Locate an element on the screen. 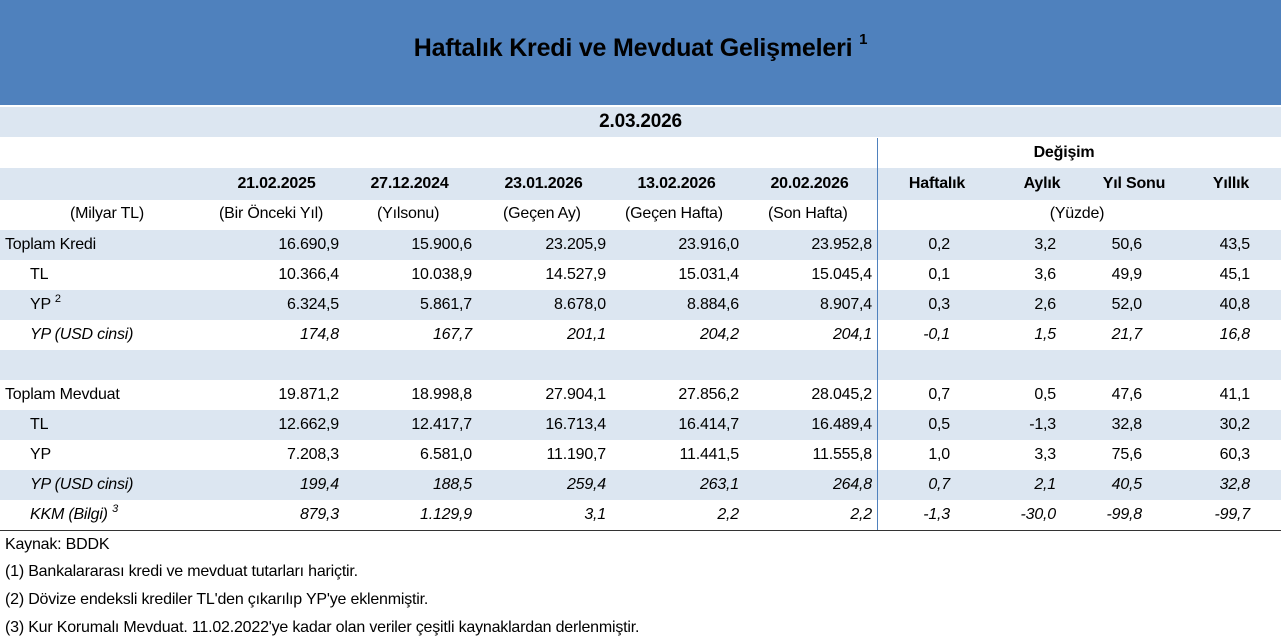 Image resolution: width=1281 pixels, height=643 pixels. footnote-mark: 2 is located at coordinates (57, 299).